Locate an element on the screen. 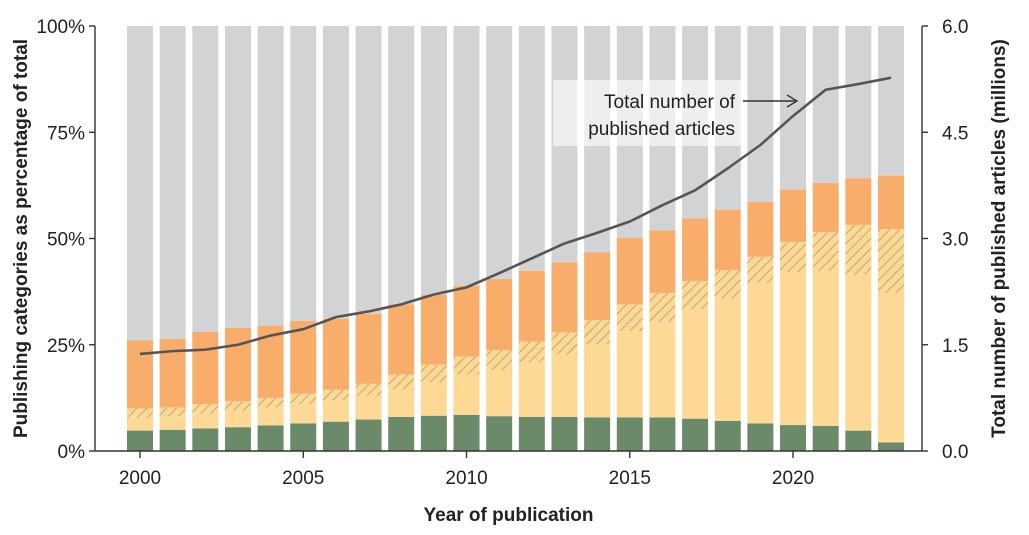 This screenshot has height=535, width=1029. x-tick-label-2020: 2020 is located at coordinates (793, 478).